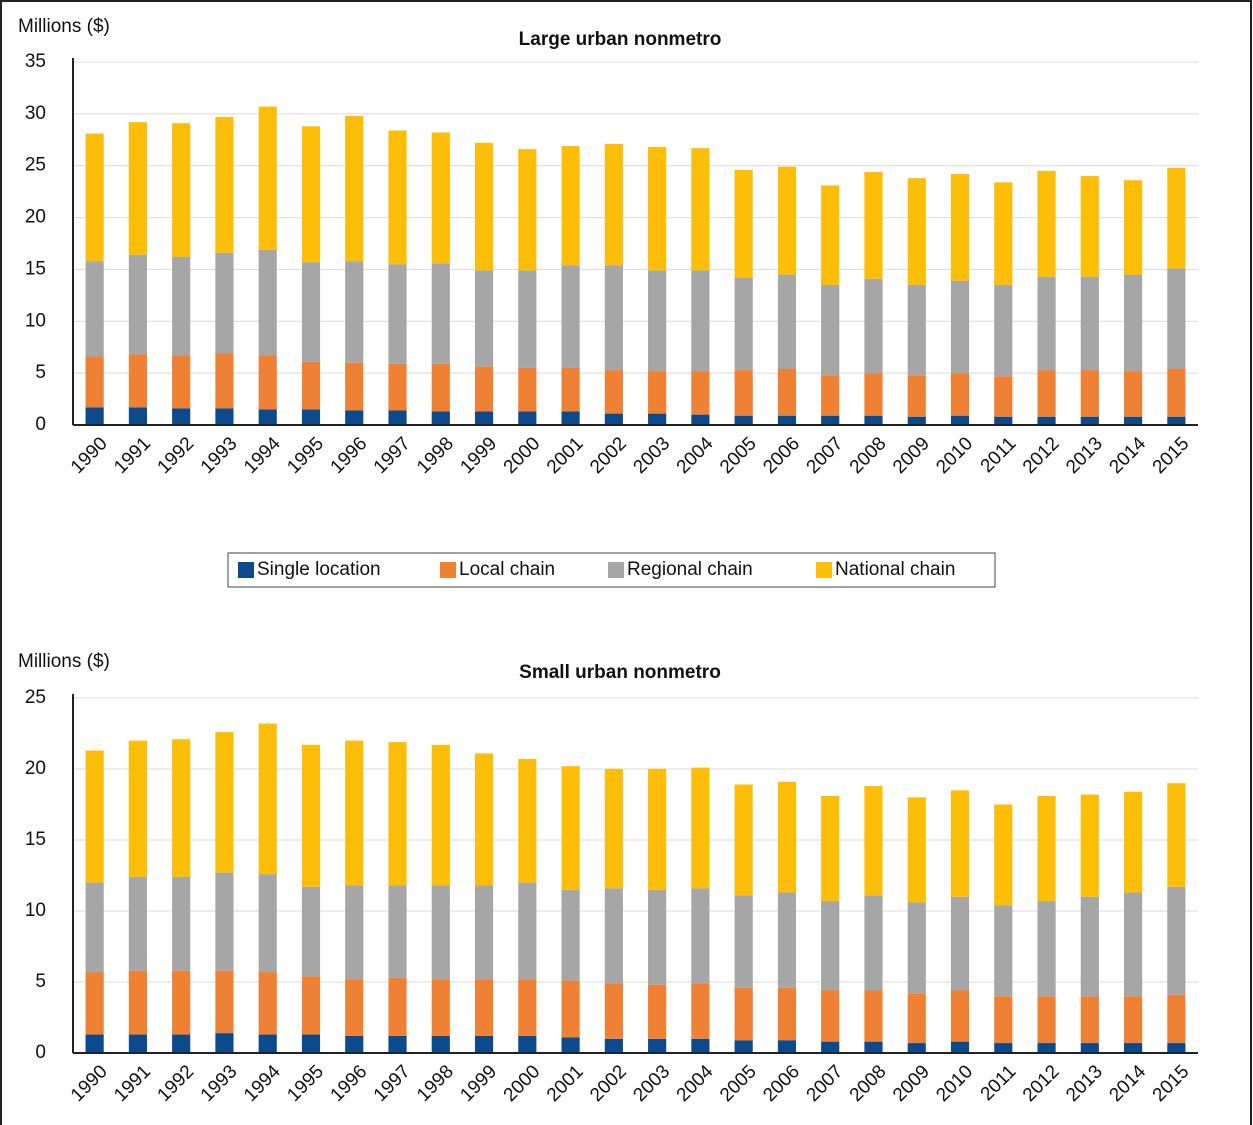 The image size is (1253, 1125). I want to click on x-tick-label: 1995, so click(305, 1083).